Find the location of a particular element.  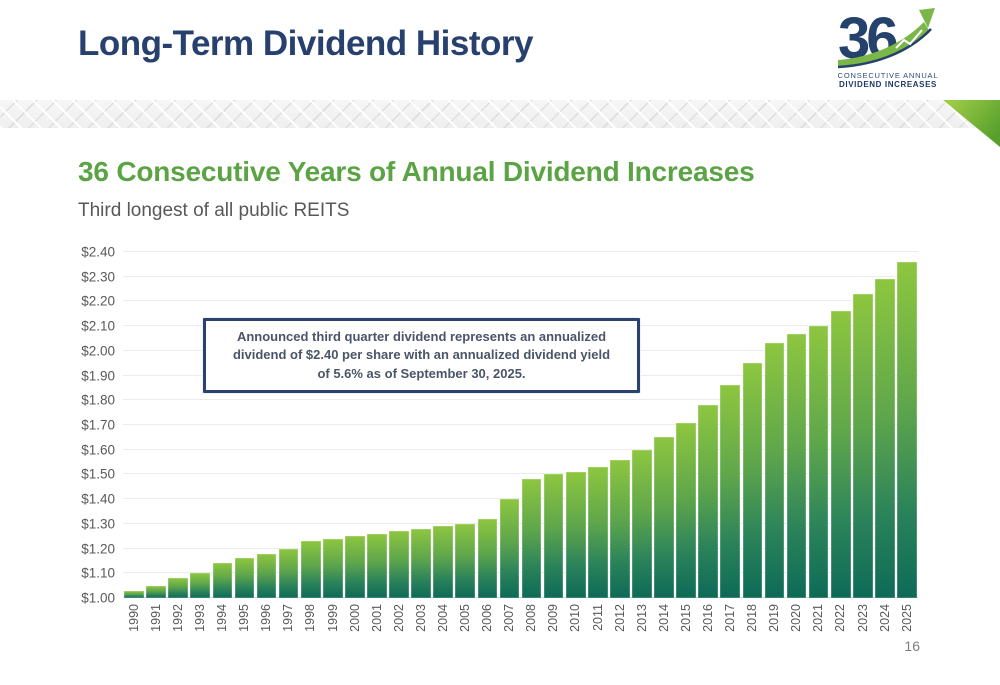

bar-2019 is located at coordinates (774, 470).